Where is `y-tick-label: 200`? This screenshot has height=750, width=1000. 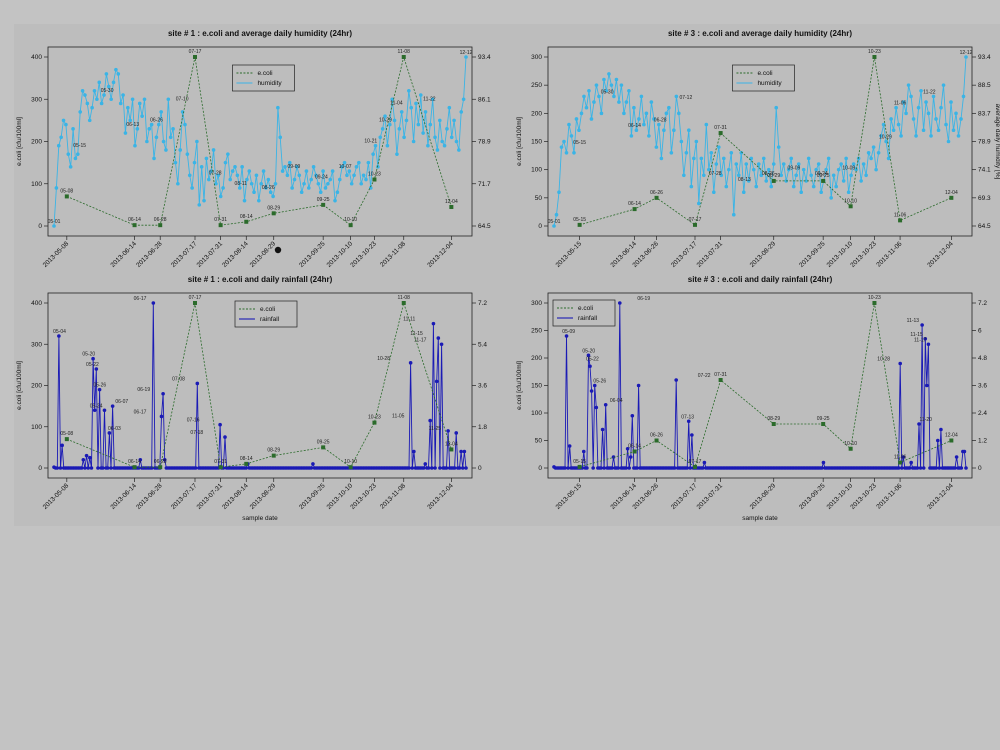 y-tick-label: 200 is located at coordinates (536, 113).